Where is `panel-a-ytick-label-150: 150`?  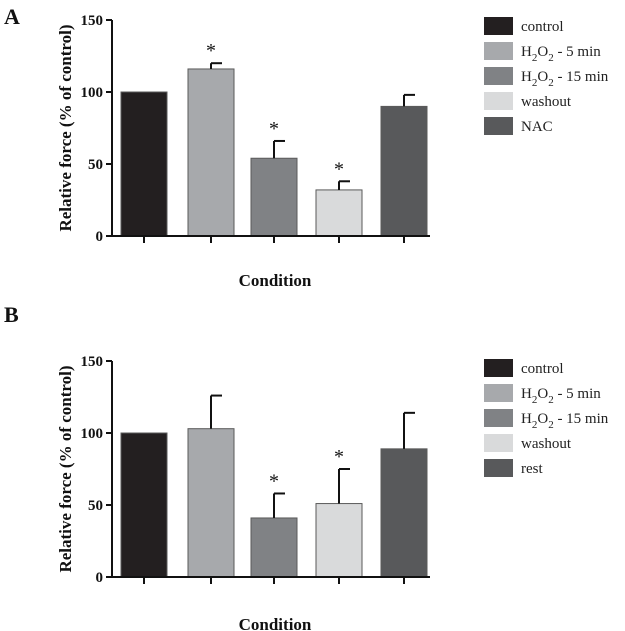 panel-a-ytick-label-150: 150 is located at coordinates (92, 21).